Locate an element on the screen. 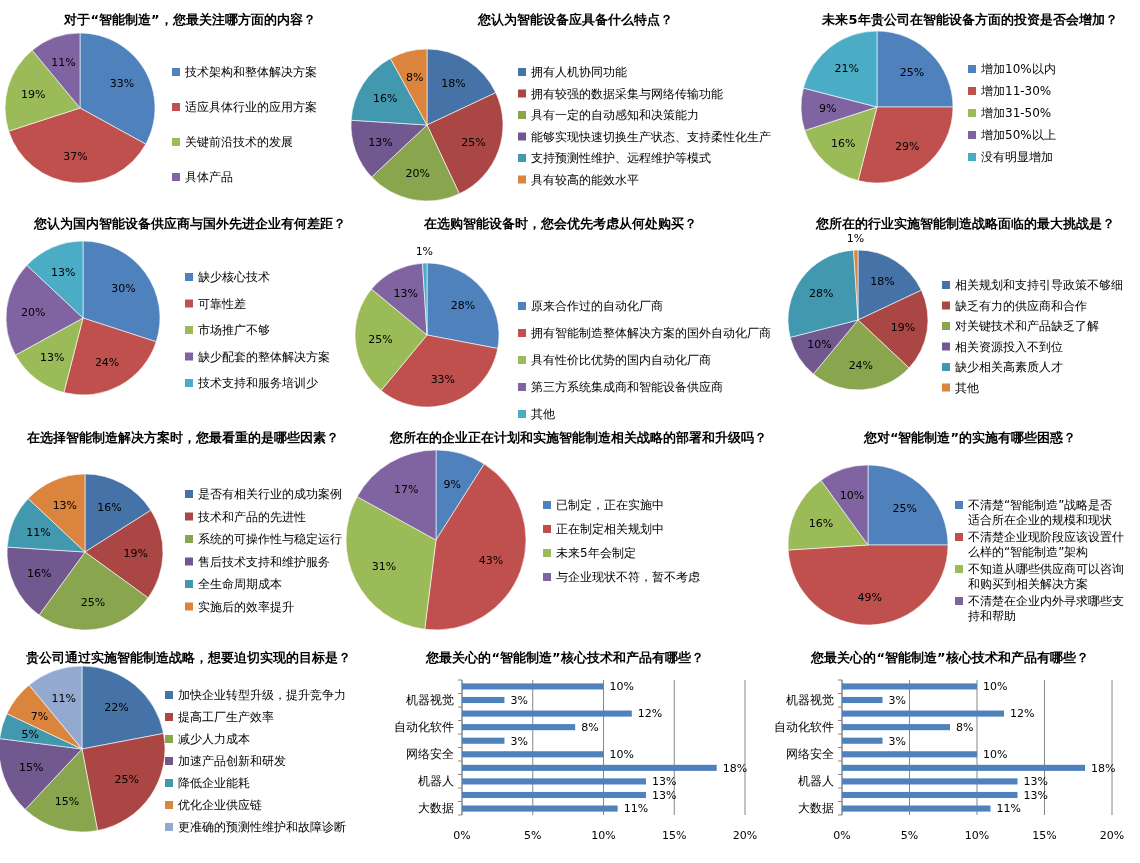 The image size is (1140, 863). legend-label: 提高工厂生产效率 is located at coordinates (226, 717).